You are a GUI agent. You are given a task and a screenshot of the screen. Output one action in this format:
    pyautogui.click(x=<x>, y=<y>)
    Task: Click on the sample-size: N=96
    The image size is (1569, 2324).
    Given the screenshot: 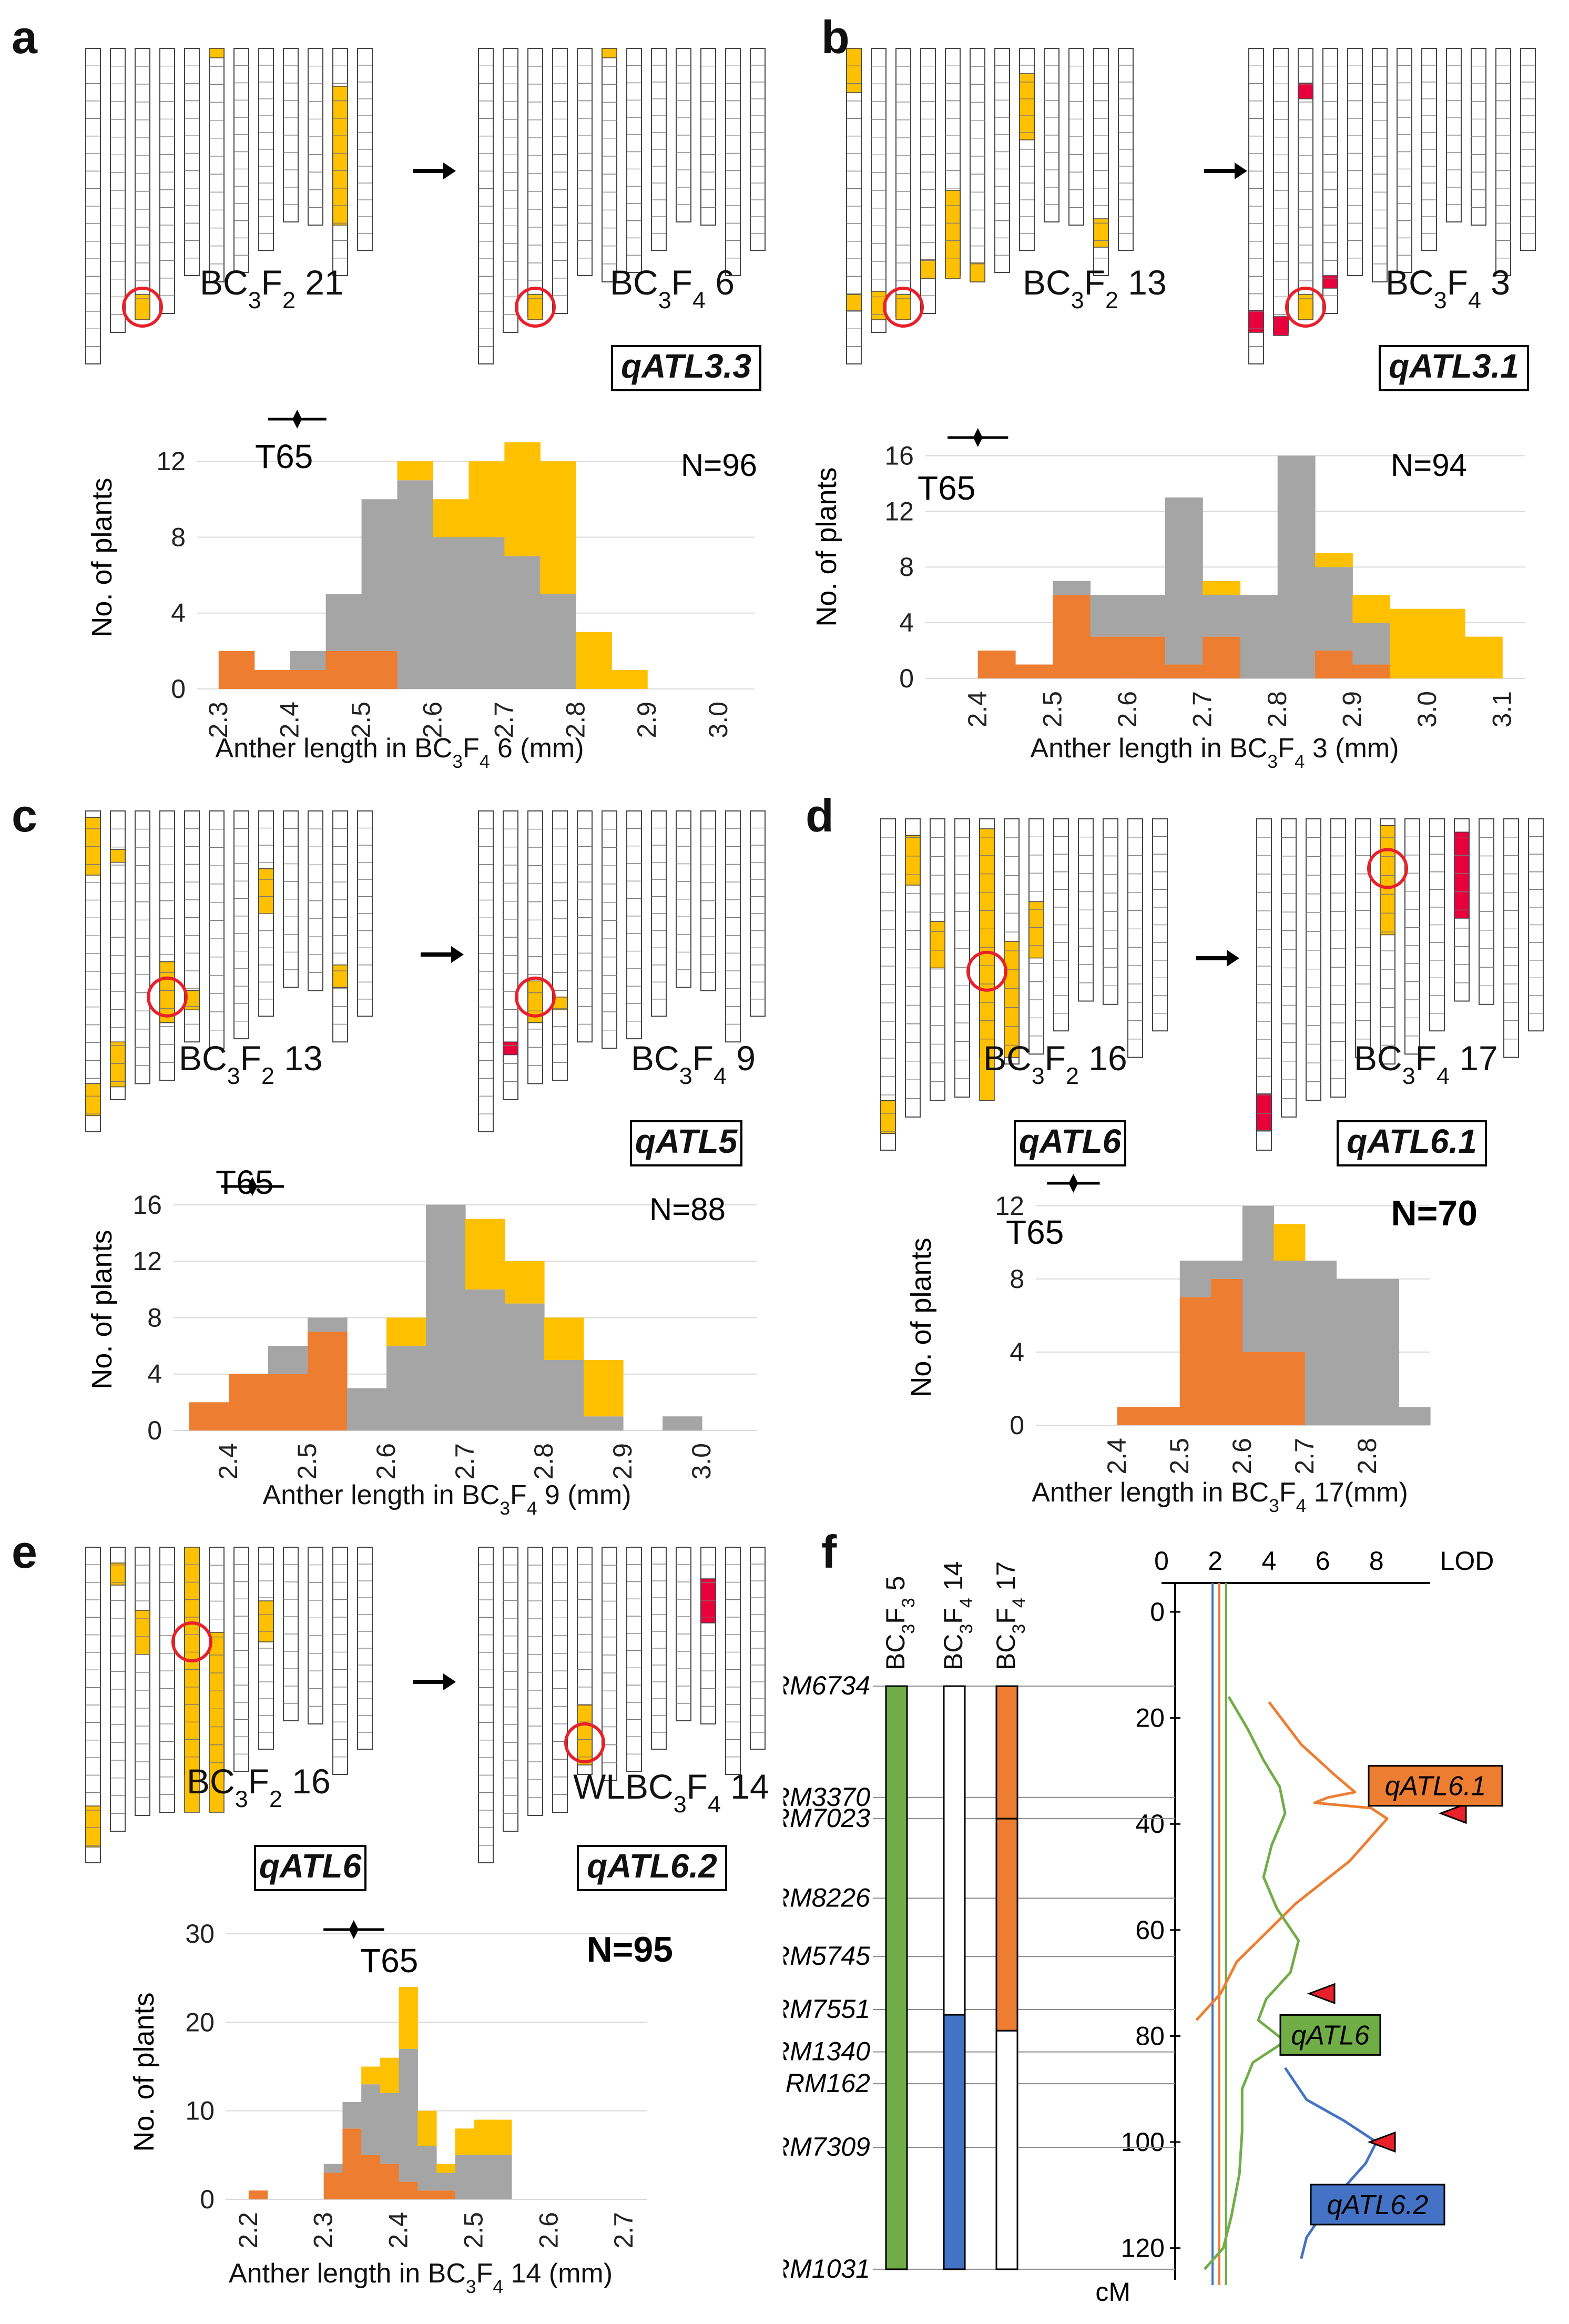 What is the action you would take?
    pyautogui.click(x=719, y=466)
    